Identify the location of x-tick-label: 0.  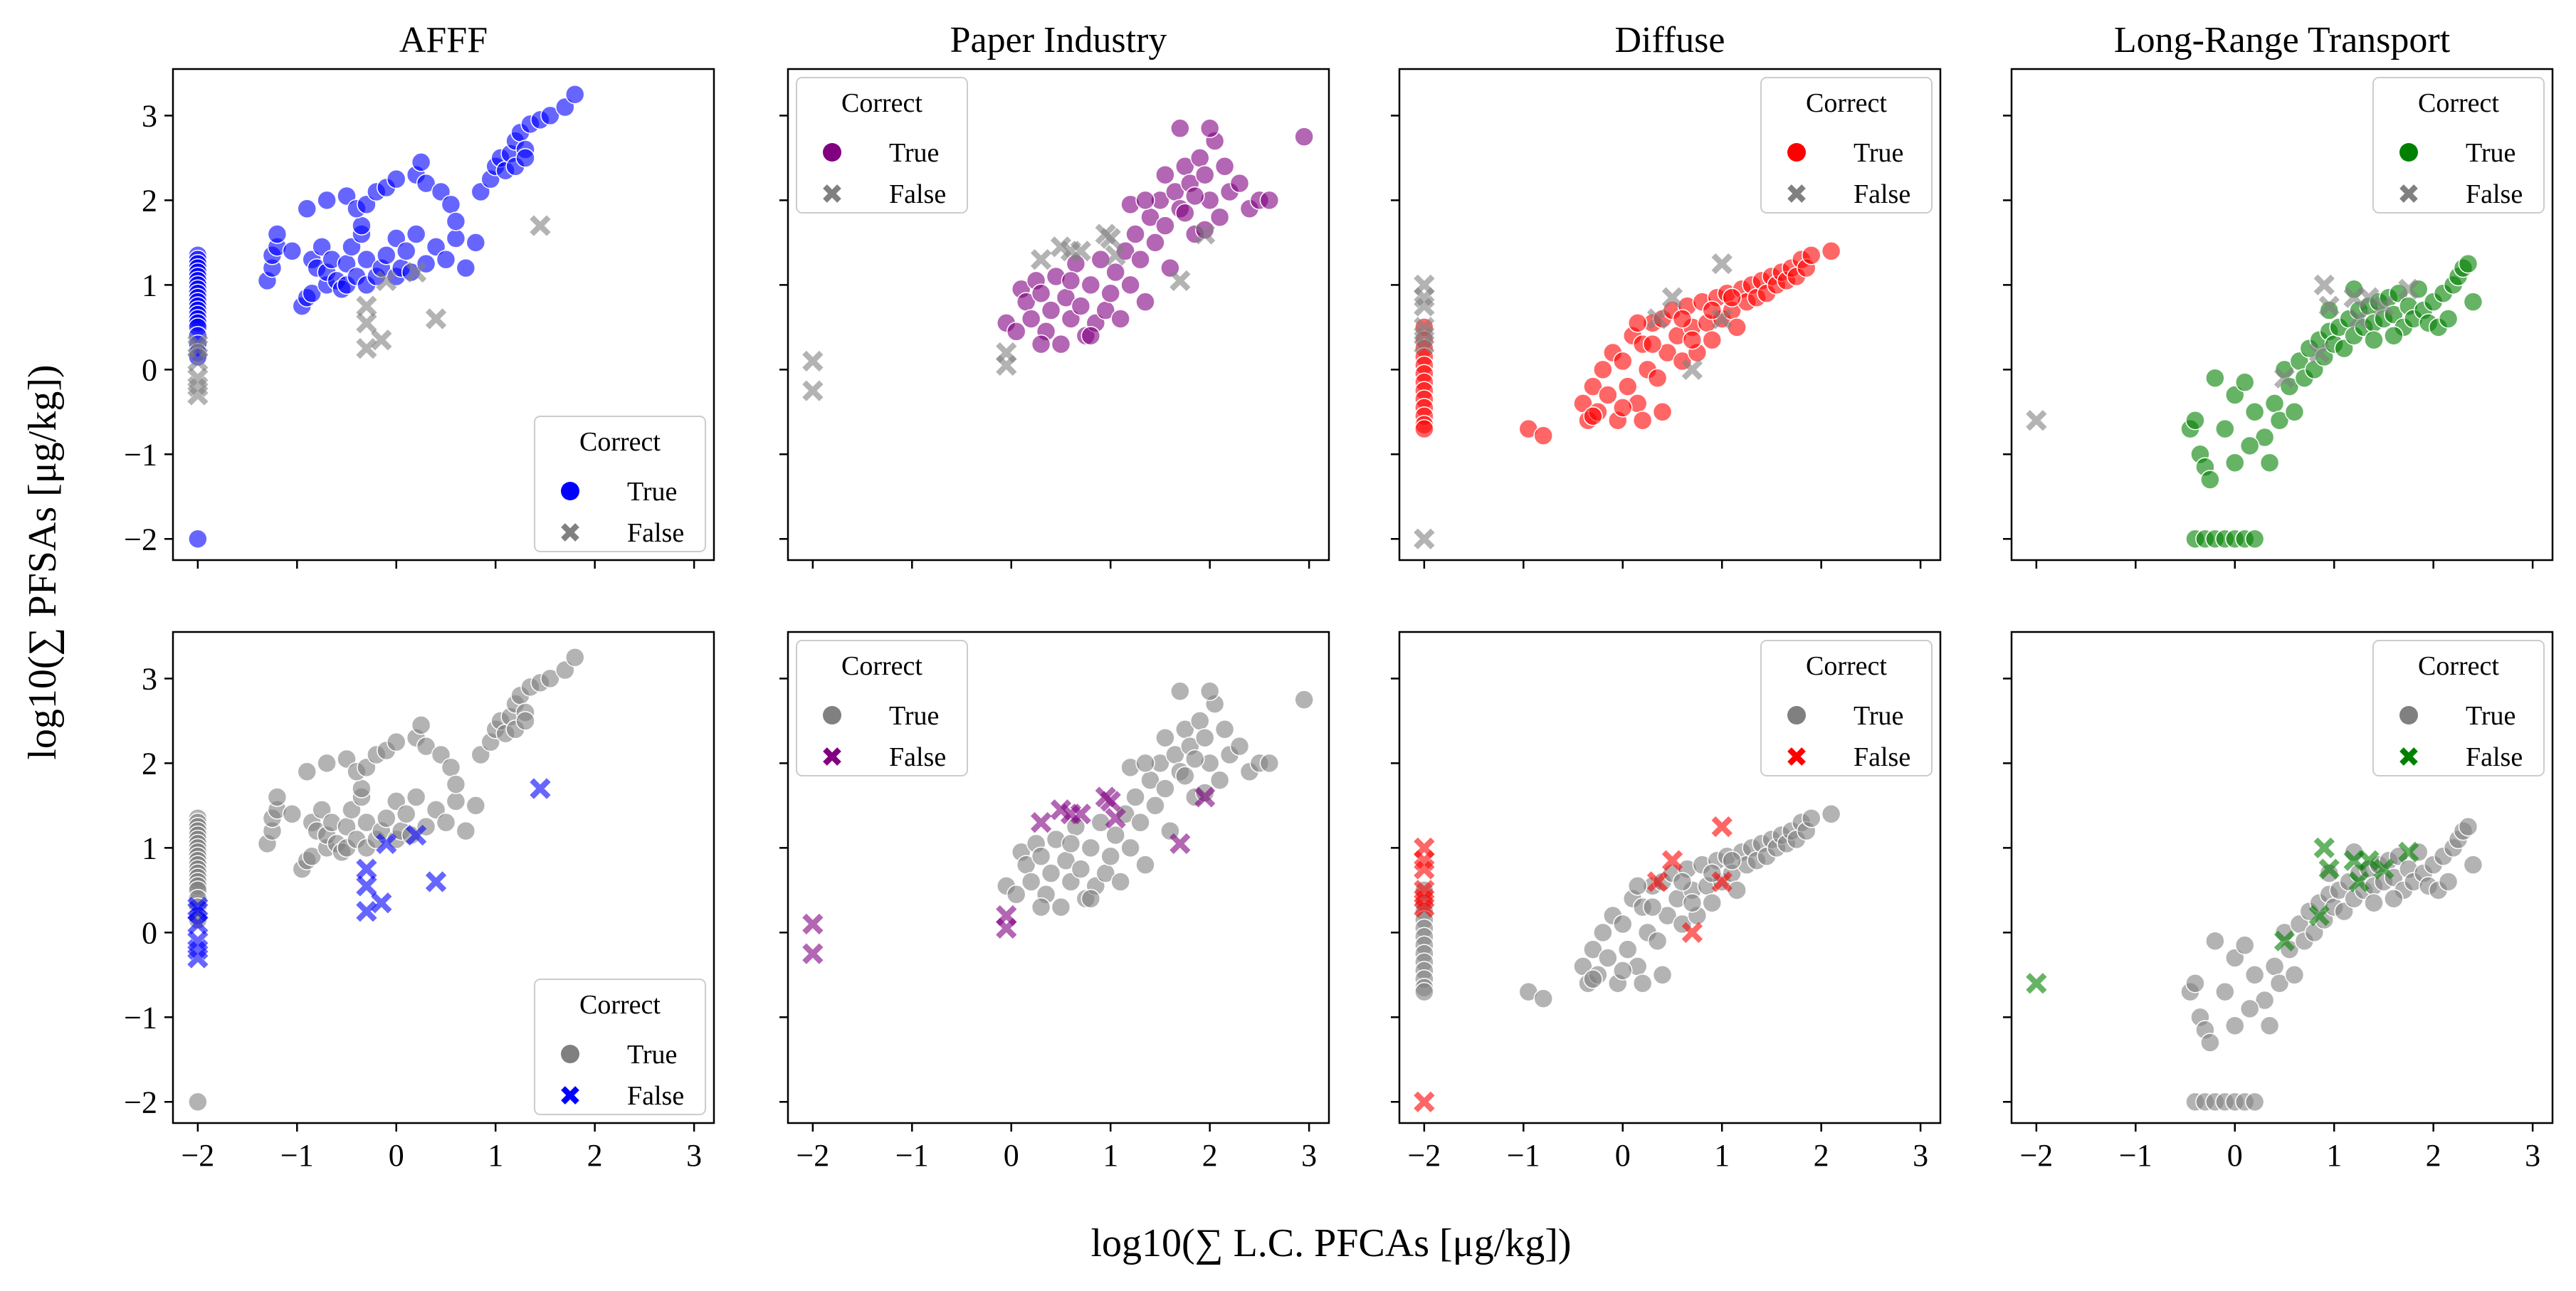
(1623, 1155).